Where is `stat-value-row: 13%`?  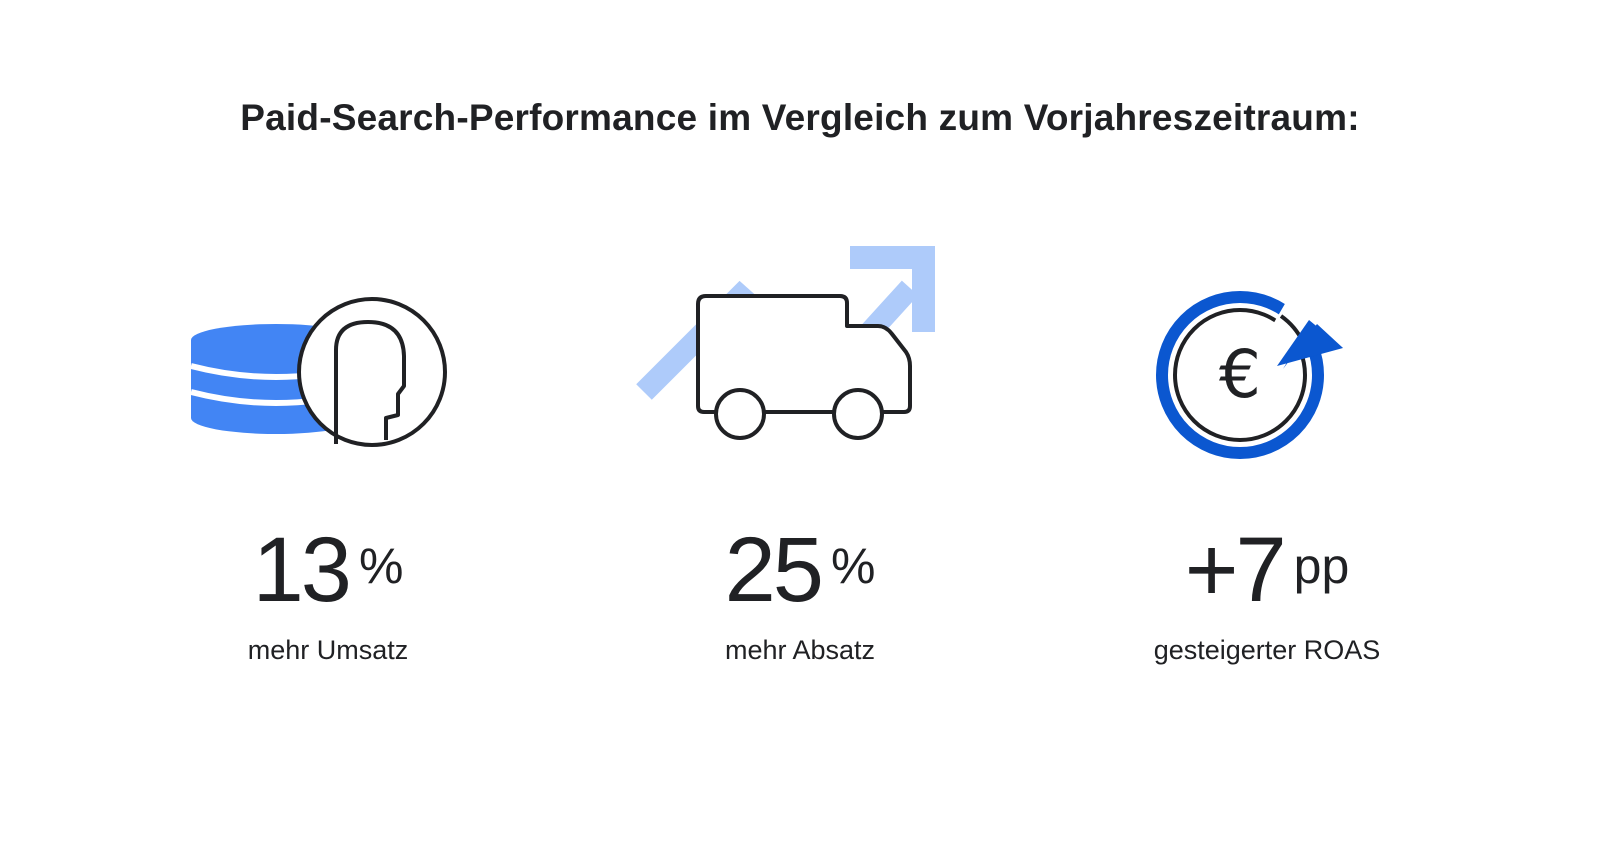
stat-value-row: 13% is located at coordinates (328, 570).